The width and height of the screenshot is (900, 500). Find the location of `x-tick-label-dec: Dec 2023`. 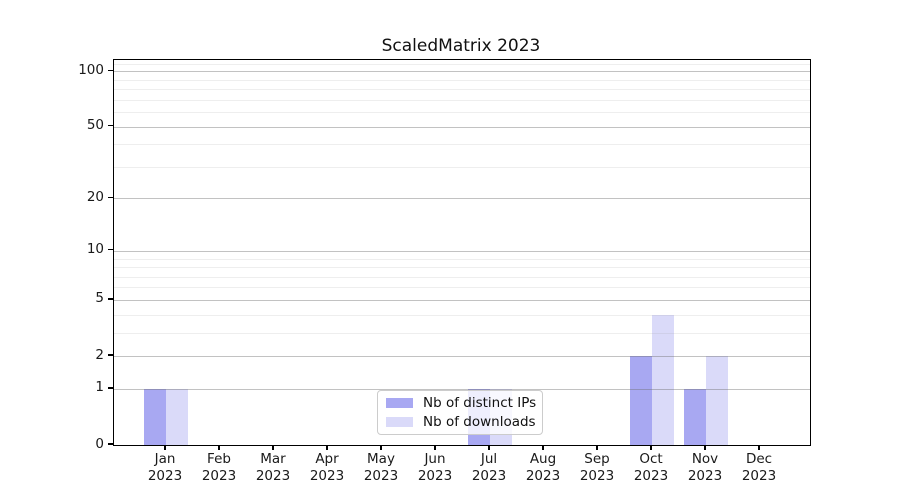

x-tick-label-dec: Dec 2023 is located at coordinates (759, 467).